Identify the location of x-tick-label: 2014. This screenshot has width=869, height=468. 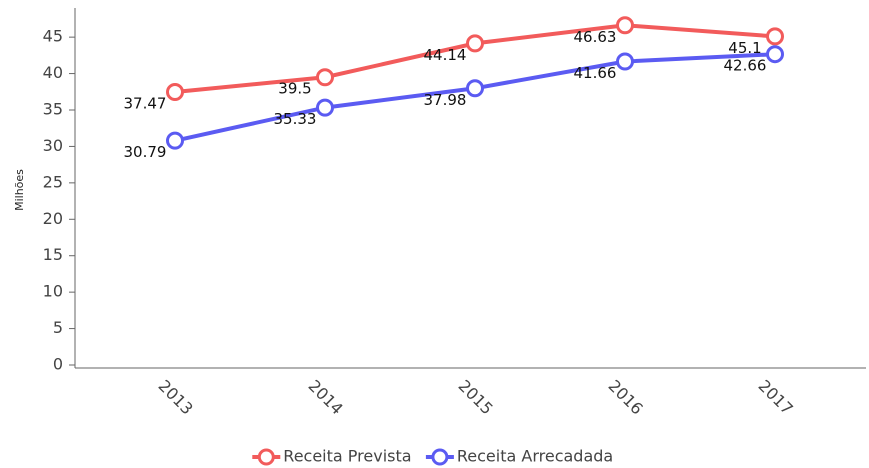
(326, 397).